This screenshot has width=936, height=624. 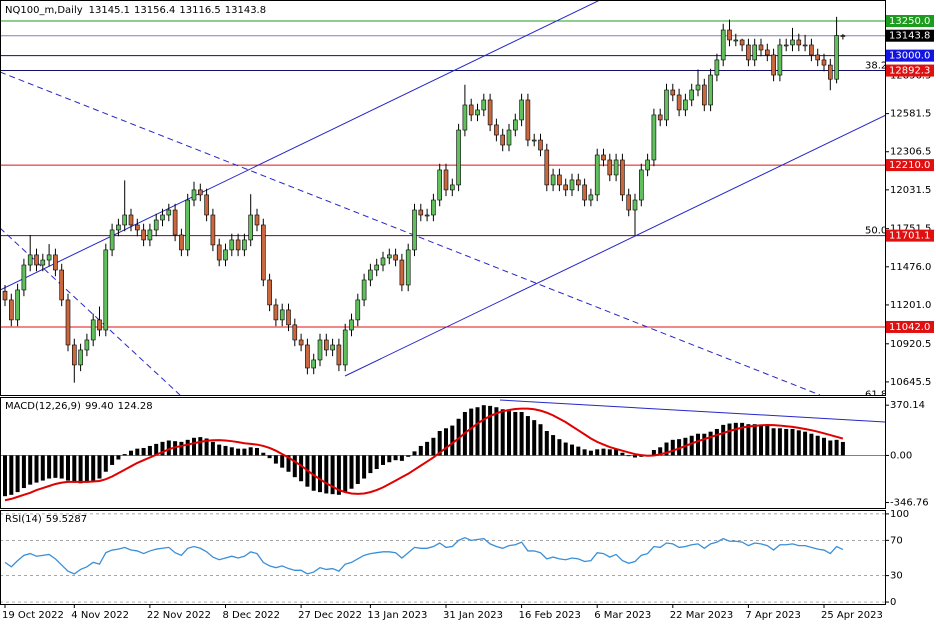 What do you see at coordinates (909, 503) in the screenshot?
I see `y-tick-label: -346.76` at bounding box center [909, 503].